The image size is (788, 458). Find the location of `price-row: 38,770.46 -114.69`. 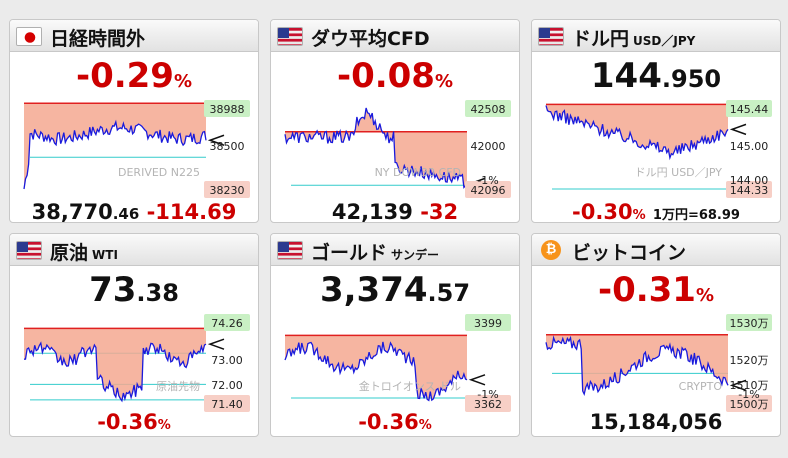

price-row: 38,770.46 -114.69 is located at coordinates (134, 211).